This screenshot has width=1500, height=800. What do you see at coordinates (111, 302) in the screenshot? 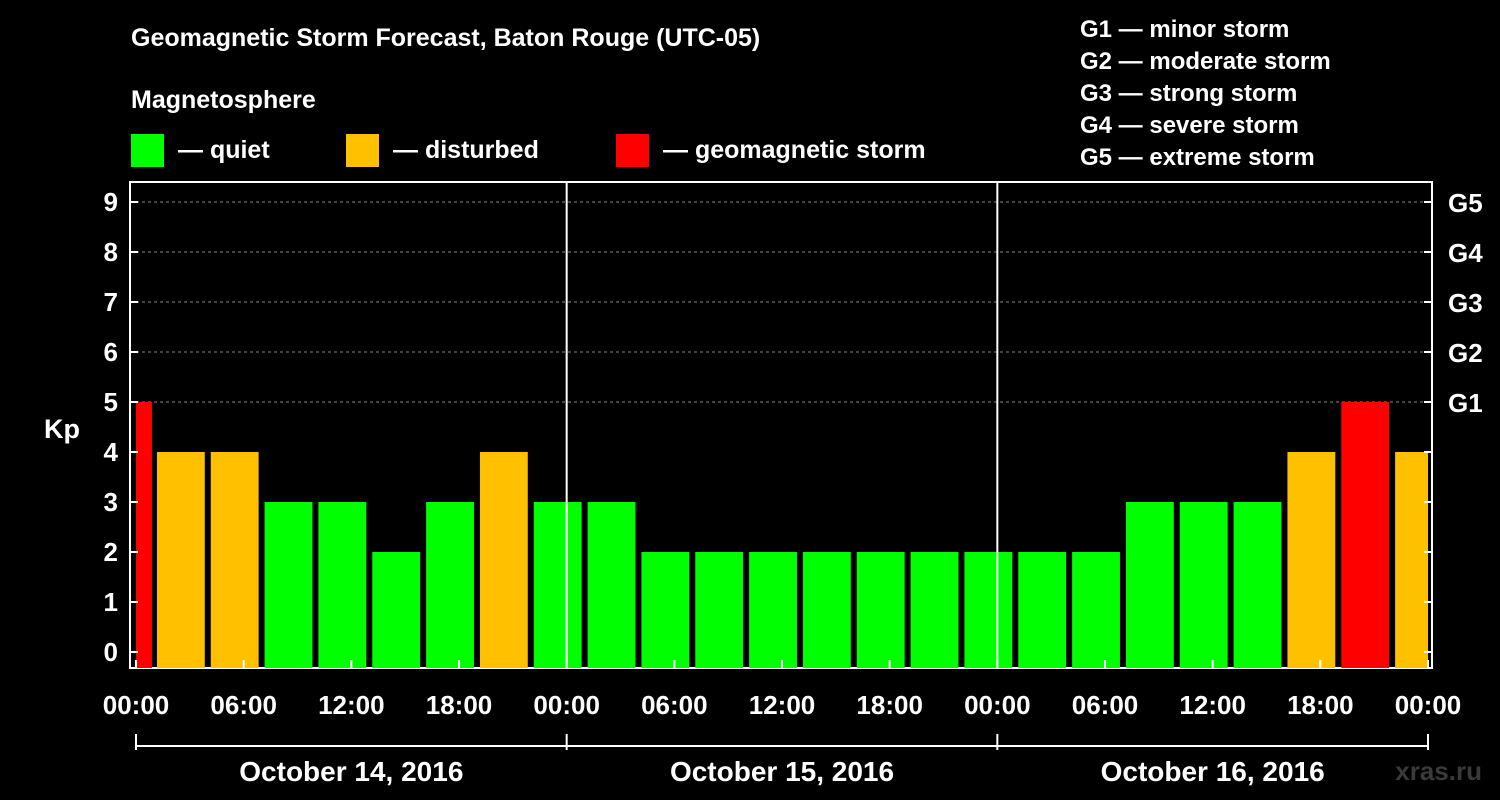
I see `y-tick-label: 7` at bounding box center [111, 302].